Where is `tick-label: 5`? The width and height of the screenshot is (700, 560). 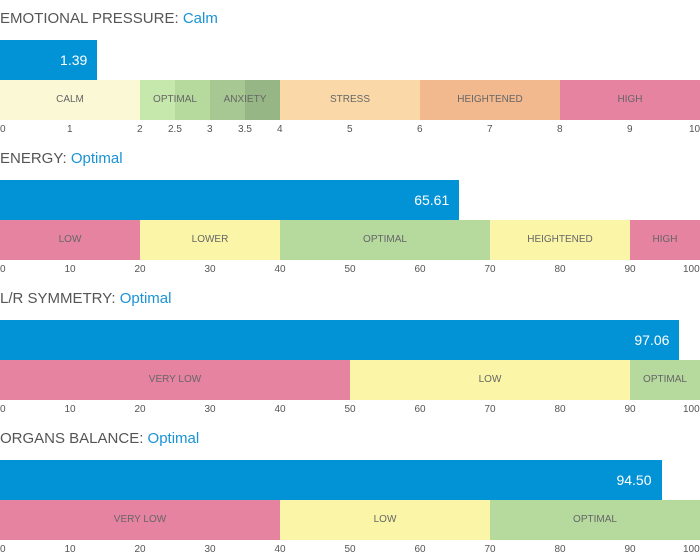
tick-label: 5 is located at coordinates (350, 129).